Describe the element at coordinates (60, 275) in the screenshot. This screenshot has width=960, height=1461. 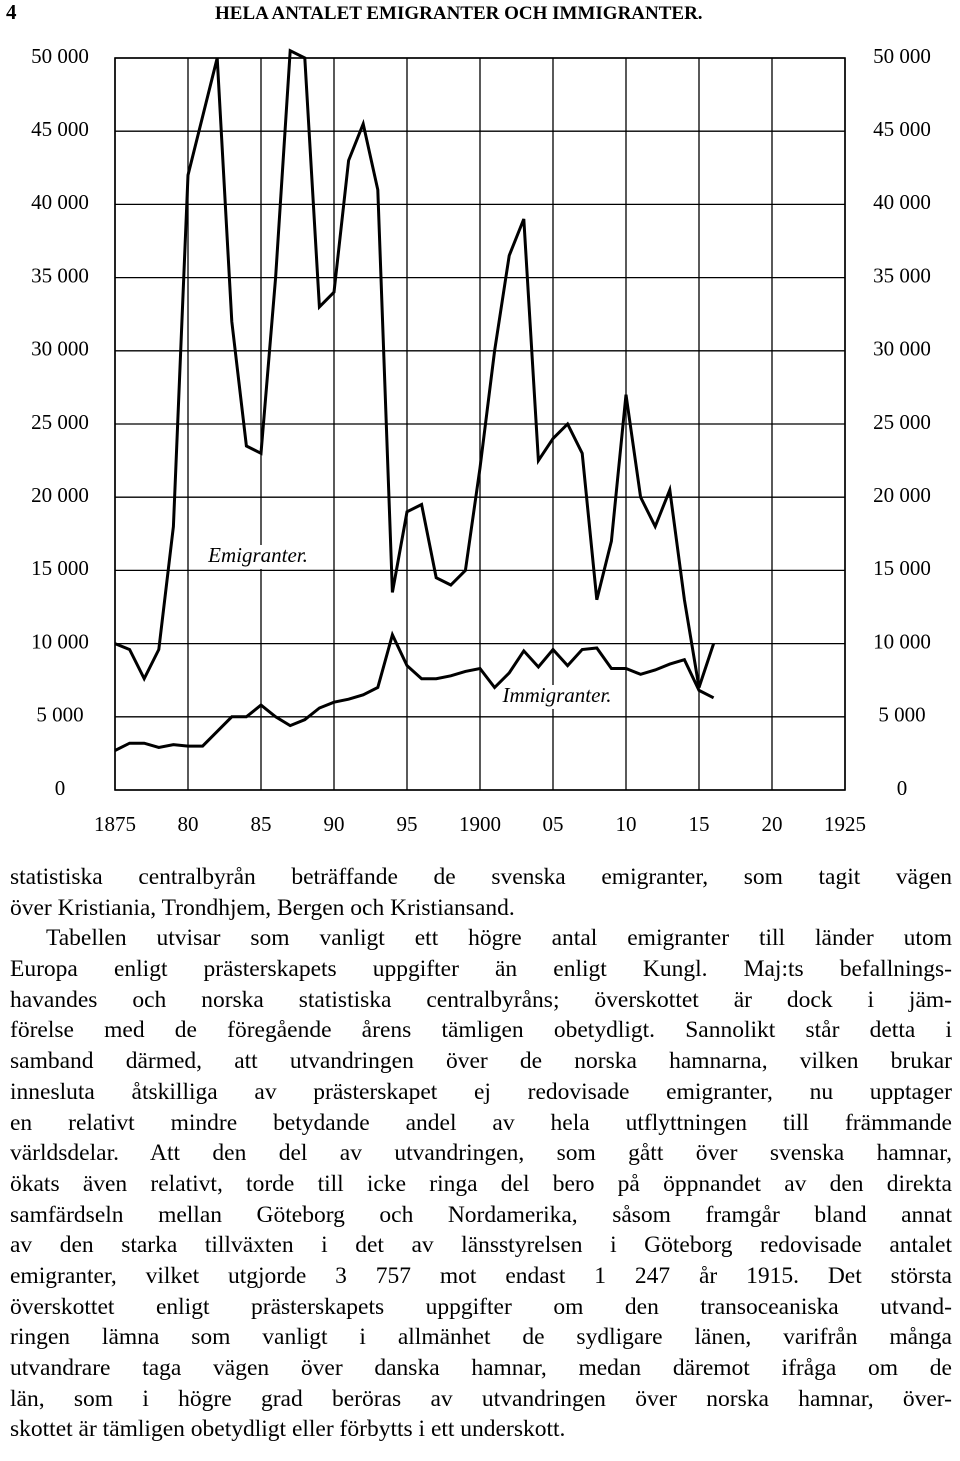
I see `y-tick-label: 35 000` at that location.